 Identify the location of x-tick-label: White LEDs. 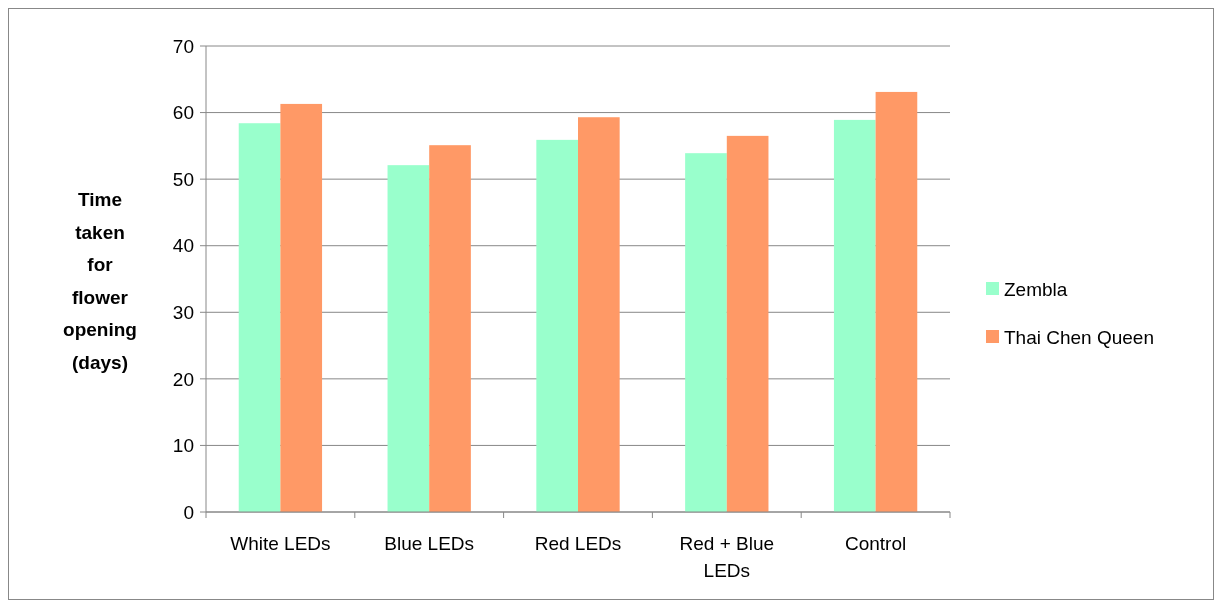
(280, 543).